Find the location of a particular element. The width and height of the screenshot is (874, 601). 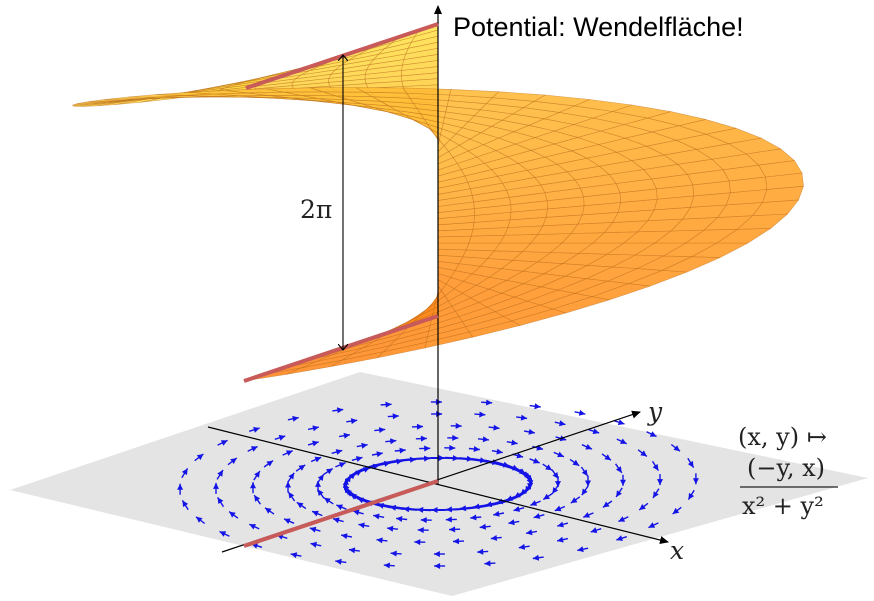

height-label: 2π is located at coordinates (316, 209).